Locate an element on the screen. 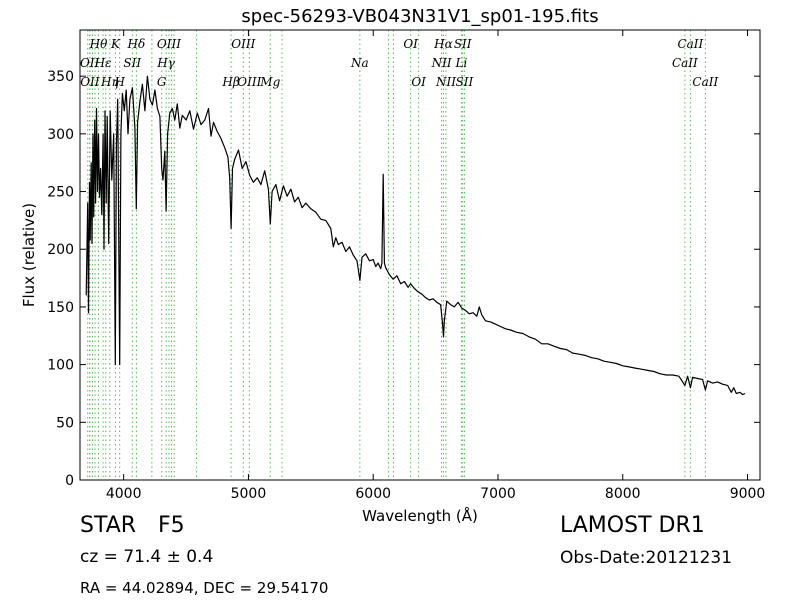 This screenshot has width=800, height=600. spectral-line-label: G is located at coordinates (162, 82).